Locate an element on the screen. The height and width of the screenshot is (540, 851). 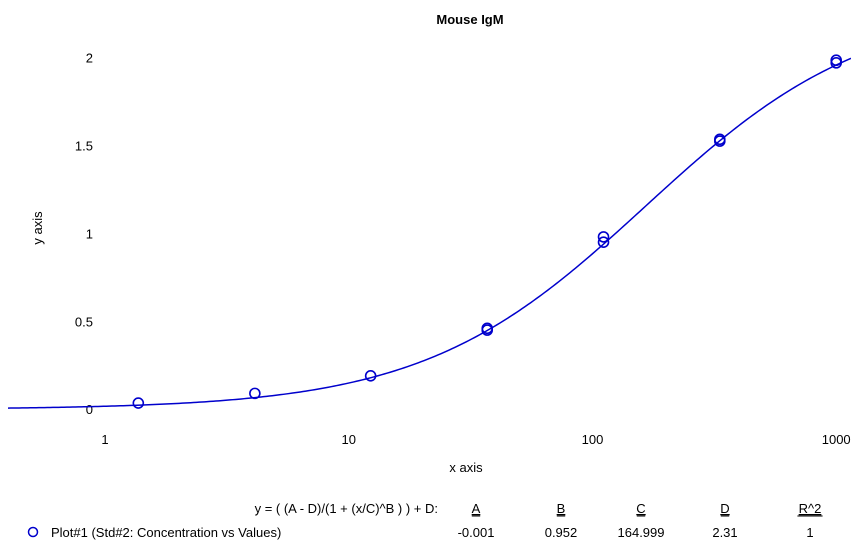
fit-parameter-value: 164.999 is located at coordinates (641, 532).